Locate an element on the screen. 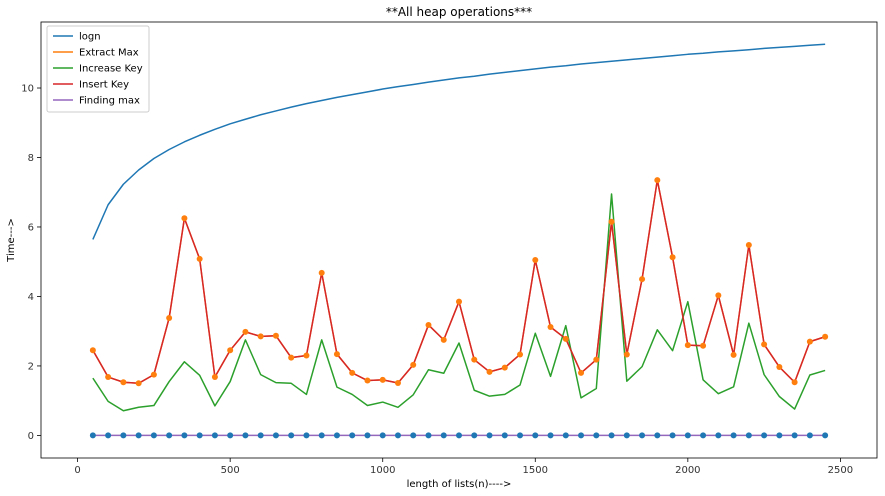 The width and height of the screenshot is (885, 496). y-tick-label: 6 is located at coordinates (31, 227).